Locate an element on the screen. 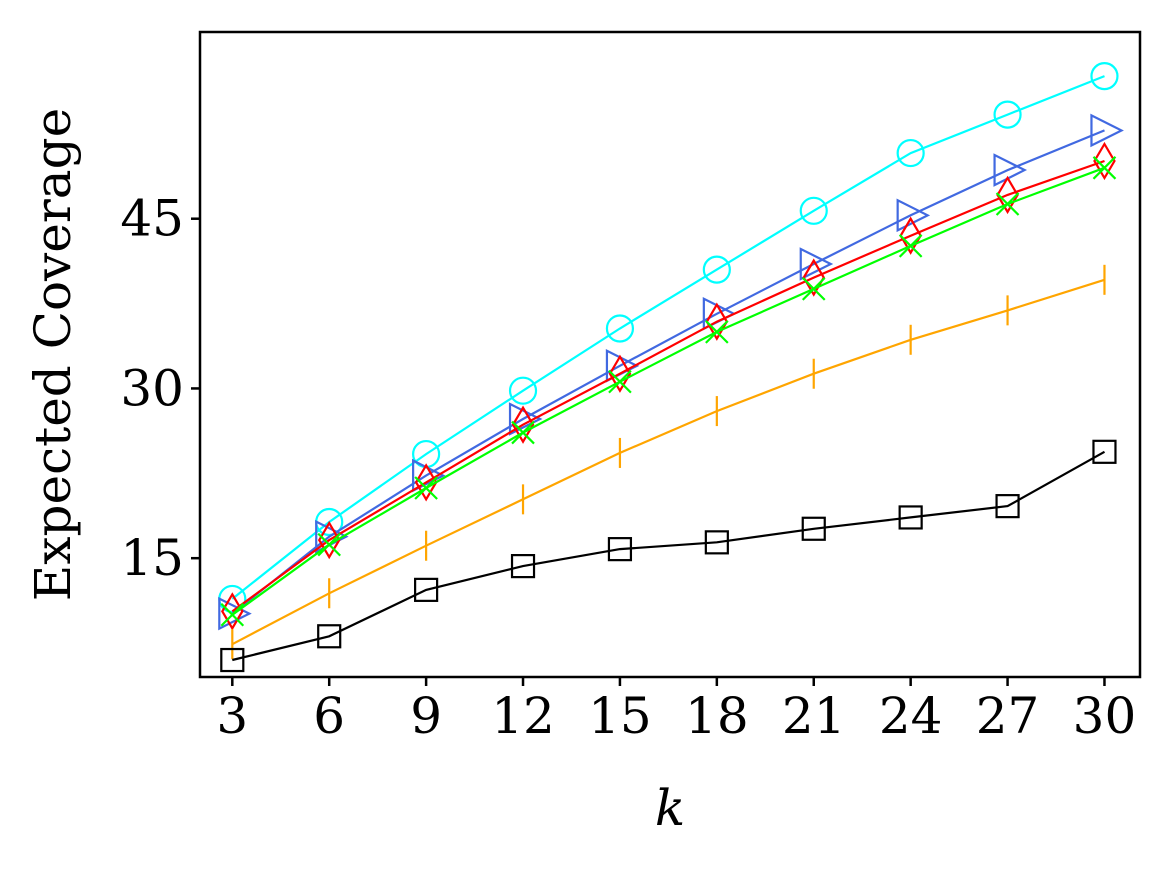 Image resolution: width=1169 pixels, height=870 pixels. y-tick-label: 15 is located at coordinates (152, 558).